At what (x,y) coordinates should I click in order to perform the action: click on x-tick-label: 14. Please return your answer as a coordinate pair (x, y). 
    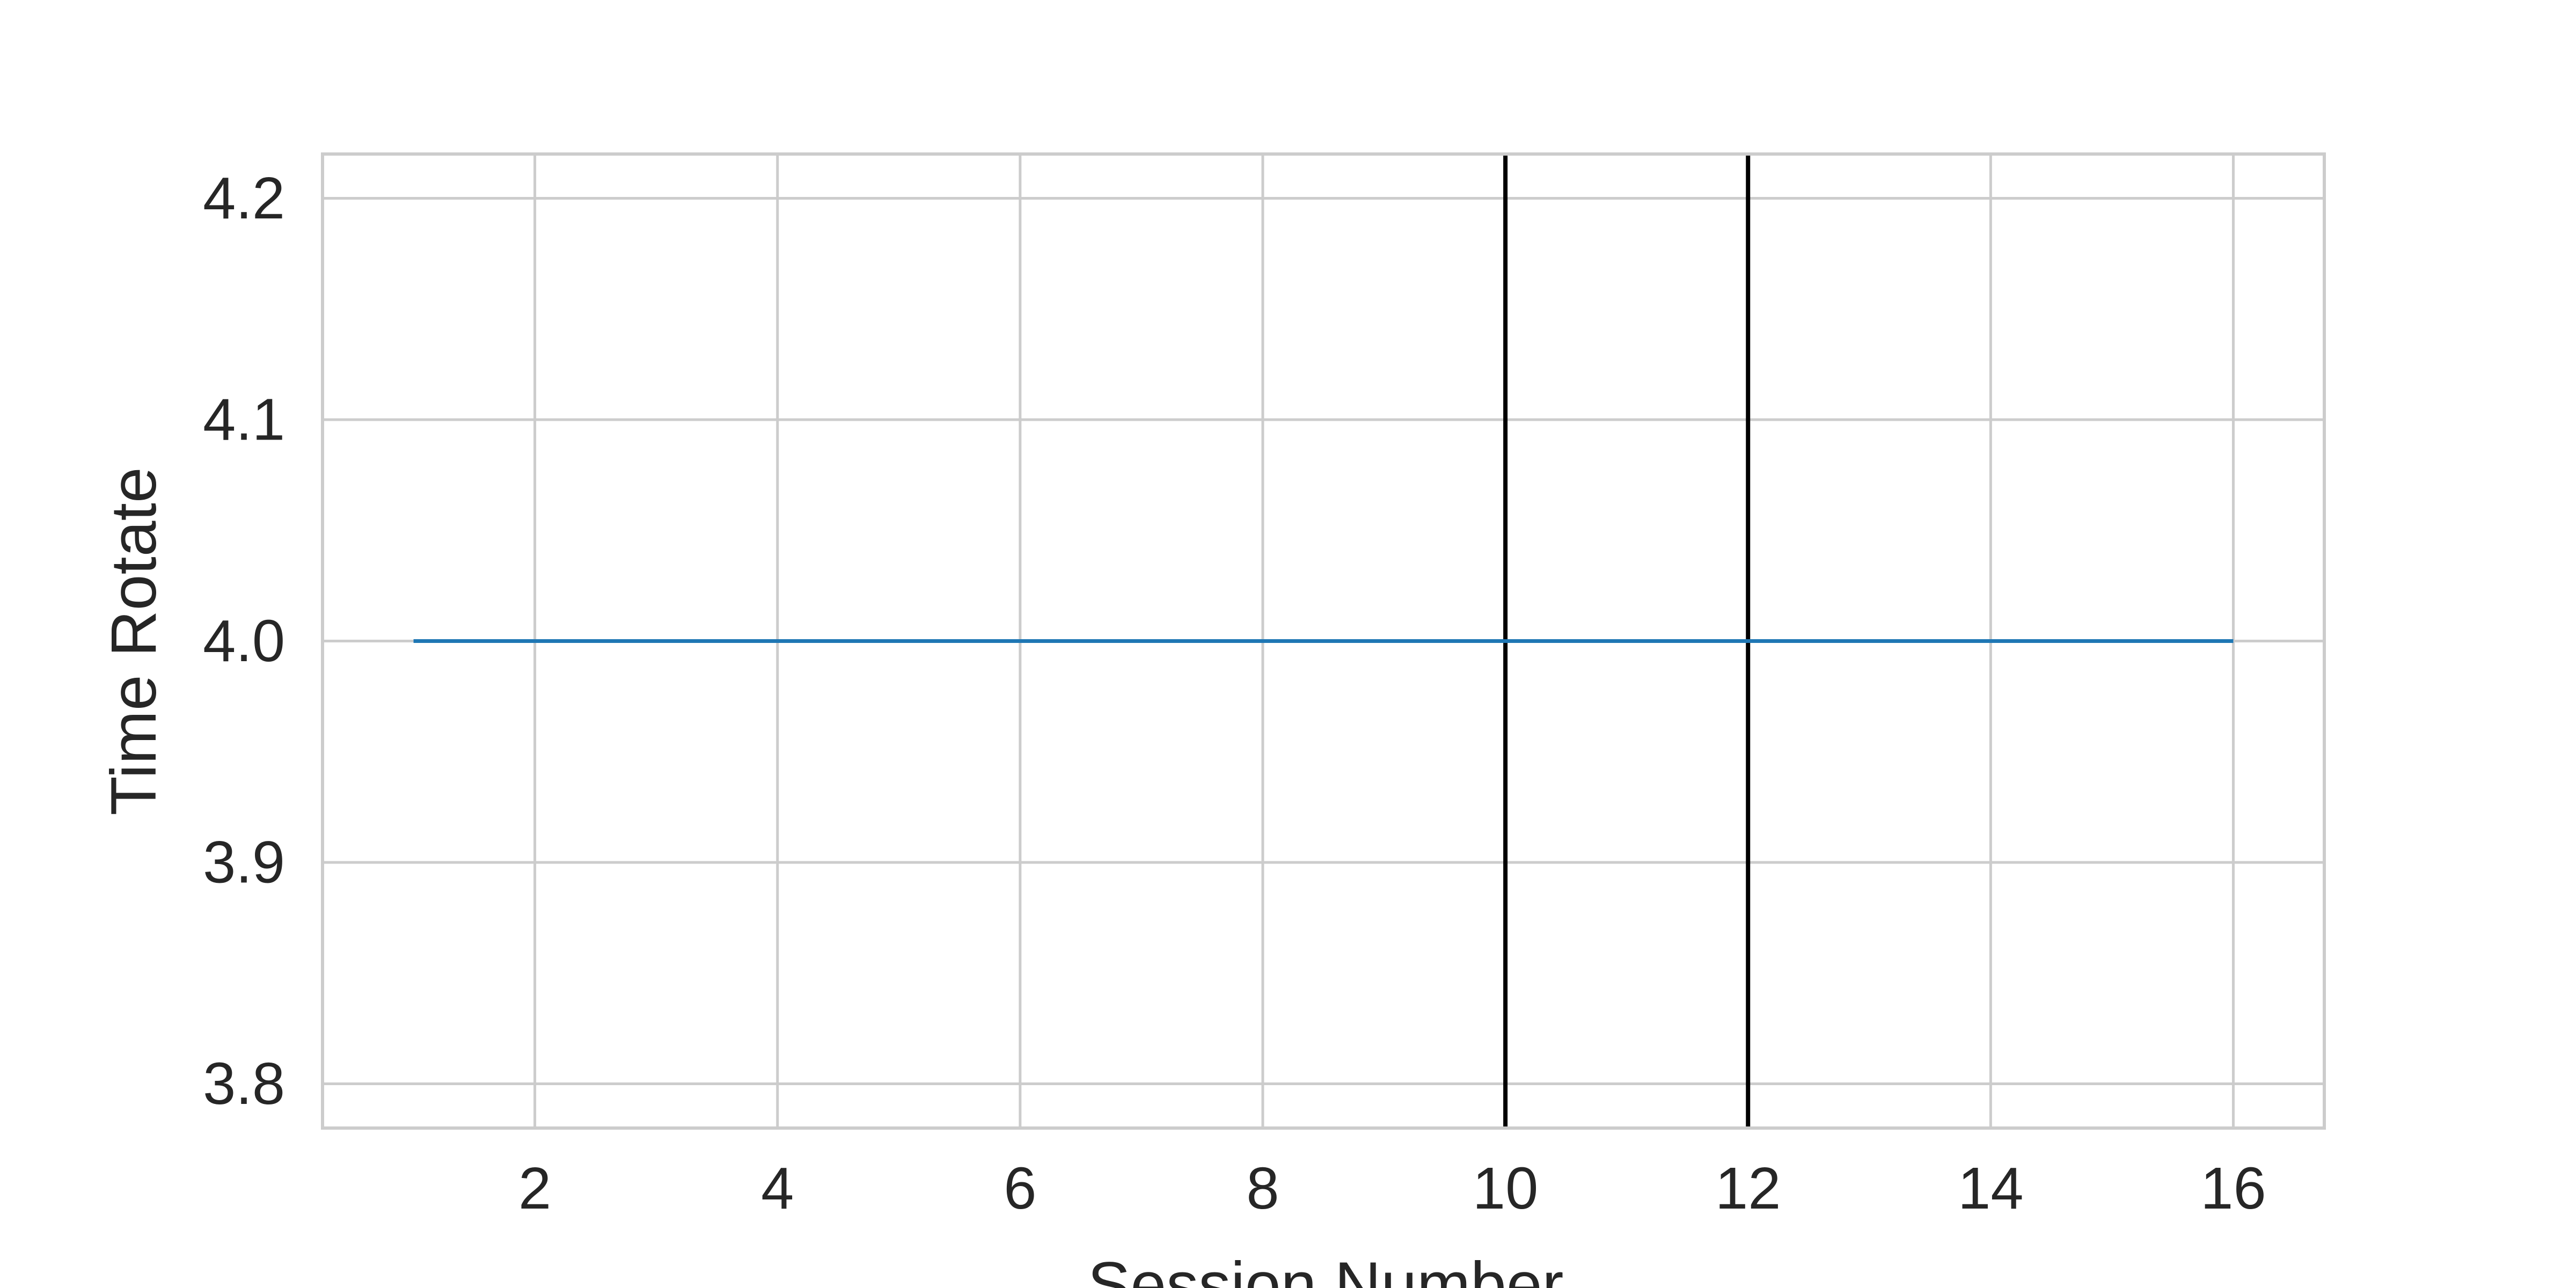
    Looking at the image, I should click on (1990, 1188).